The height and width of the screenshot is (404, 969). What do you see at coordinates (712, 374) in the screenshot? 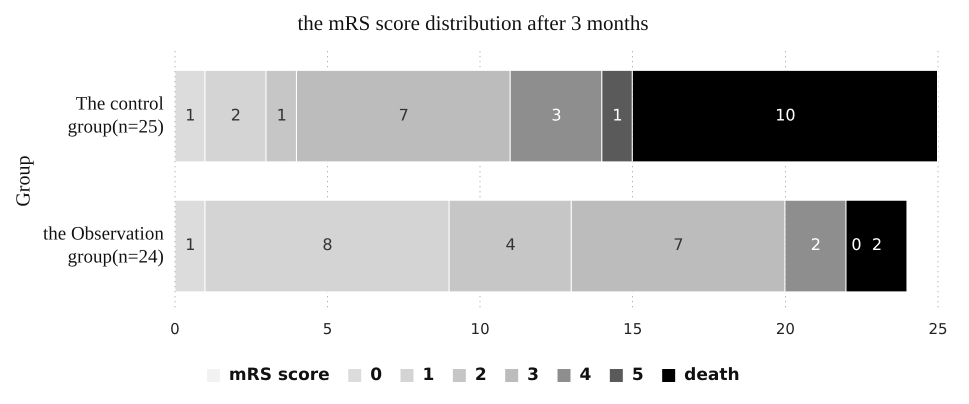
I see `legend-label: death` at bounding box center [712, 374].